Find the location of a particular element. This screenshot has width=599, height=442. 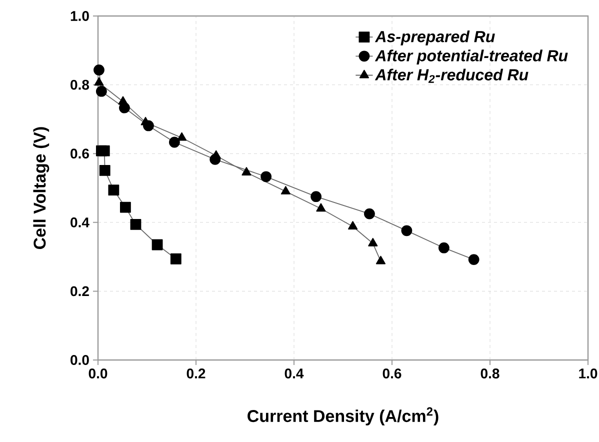

y-tick-label: 0.4 is located at coordinates (80, 222).